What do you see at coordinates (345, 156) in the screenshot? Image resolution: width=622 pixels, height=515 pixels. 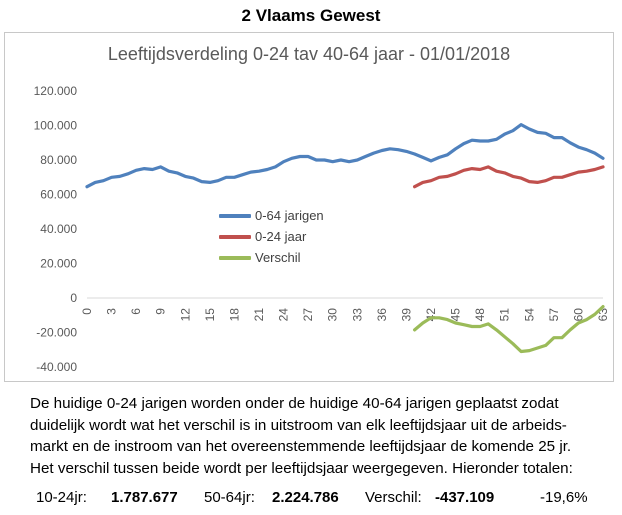 I see `series-line-0-64-jarigen` at bounding box center [345, 156].